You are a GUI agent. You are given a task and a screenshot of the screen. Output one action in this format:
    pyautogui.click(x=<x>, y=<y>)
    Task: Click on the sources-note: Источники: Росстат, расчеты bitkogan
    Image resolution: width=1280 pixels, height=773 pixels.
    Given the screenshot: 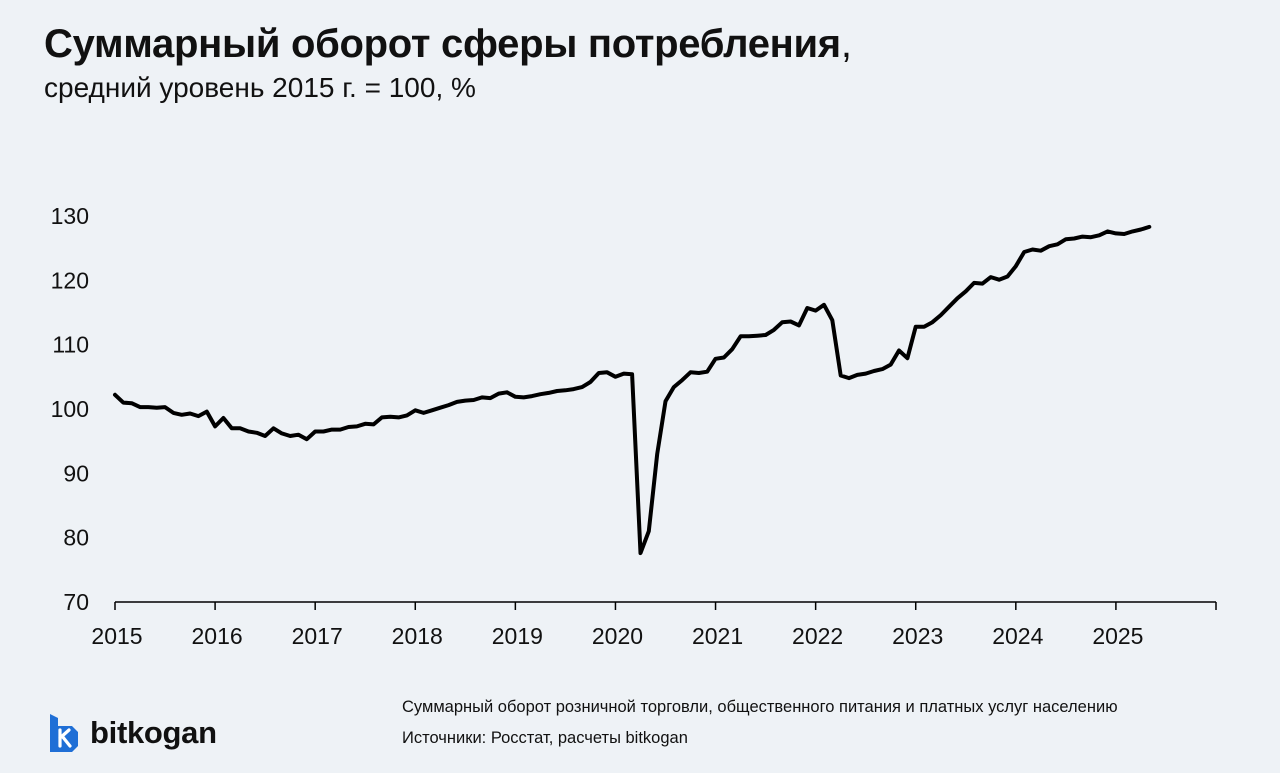 What is the action you would take?
    pyautogui.click(x=545, y=738)
    